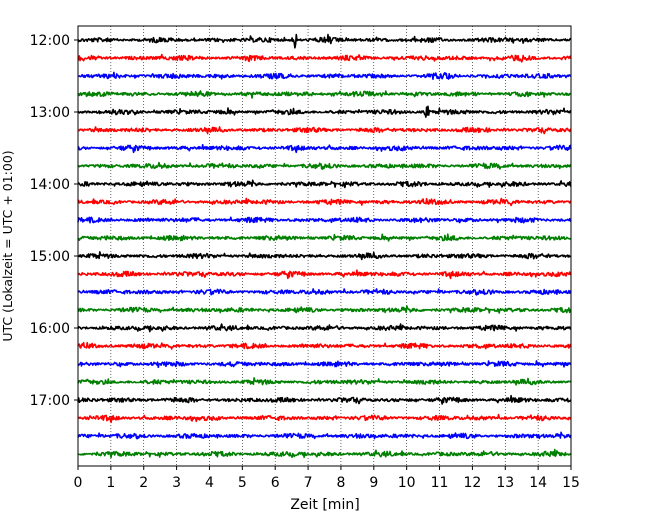  What do you see at coordinates (242, 483) in the screenshot?
I see `x-tick-label: 5` at bounding box center [242, 483].